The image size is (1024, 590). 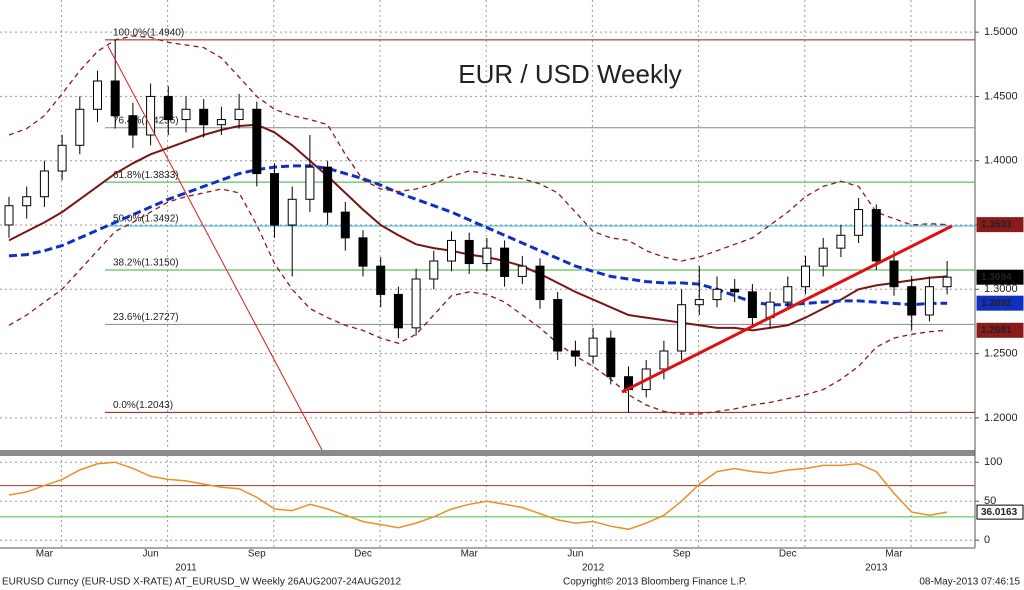 I want to click on fib-label: 0.0%(1.2043), so click(x=143, y=405).